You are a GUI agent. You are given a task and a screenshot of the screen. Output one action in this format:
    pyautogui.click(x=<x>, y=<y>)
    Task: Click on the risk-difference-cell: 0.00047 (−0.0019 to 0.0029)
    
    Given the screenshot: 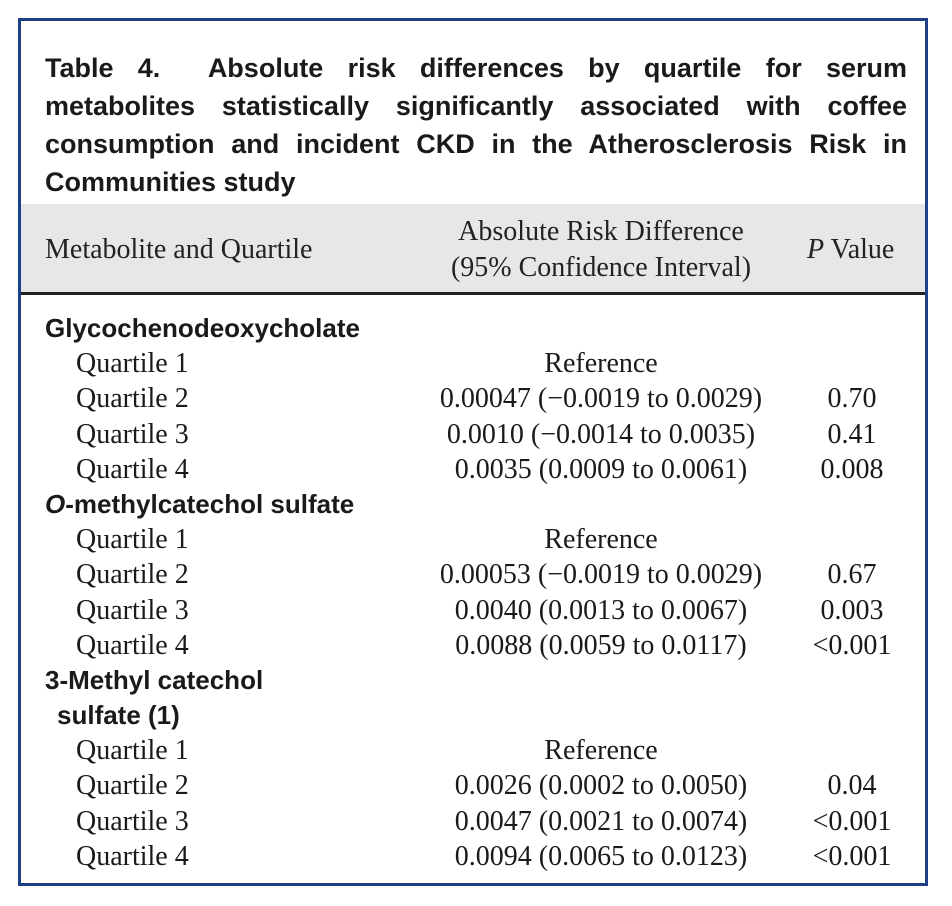 What is the action you would take?
    pyautogui.click(x=601, y=399)
    